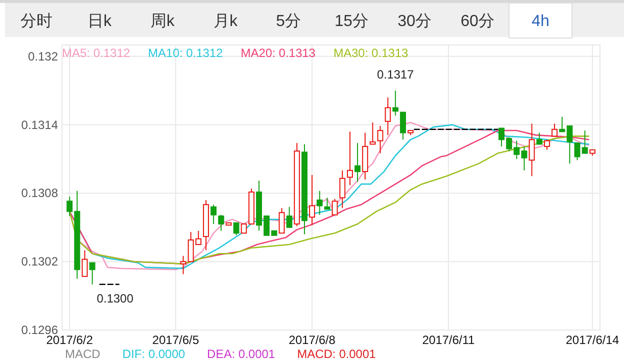  Describe the element at coordinates (278, 53) in the screenshot. I see `text: MA20: 0.1313` at that location.